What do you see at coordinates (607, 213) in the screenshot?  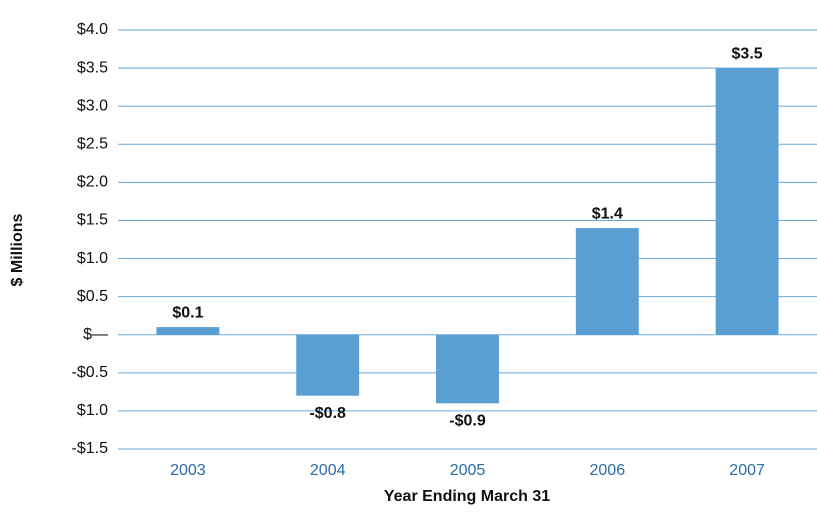 I see `value-label: $1.4` at bounding box center [607, 213].